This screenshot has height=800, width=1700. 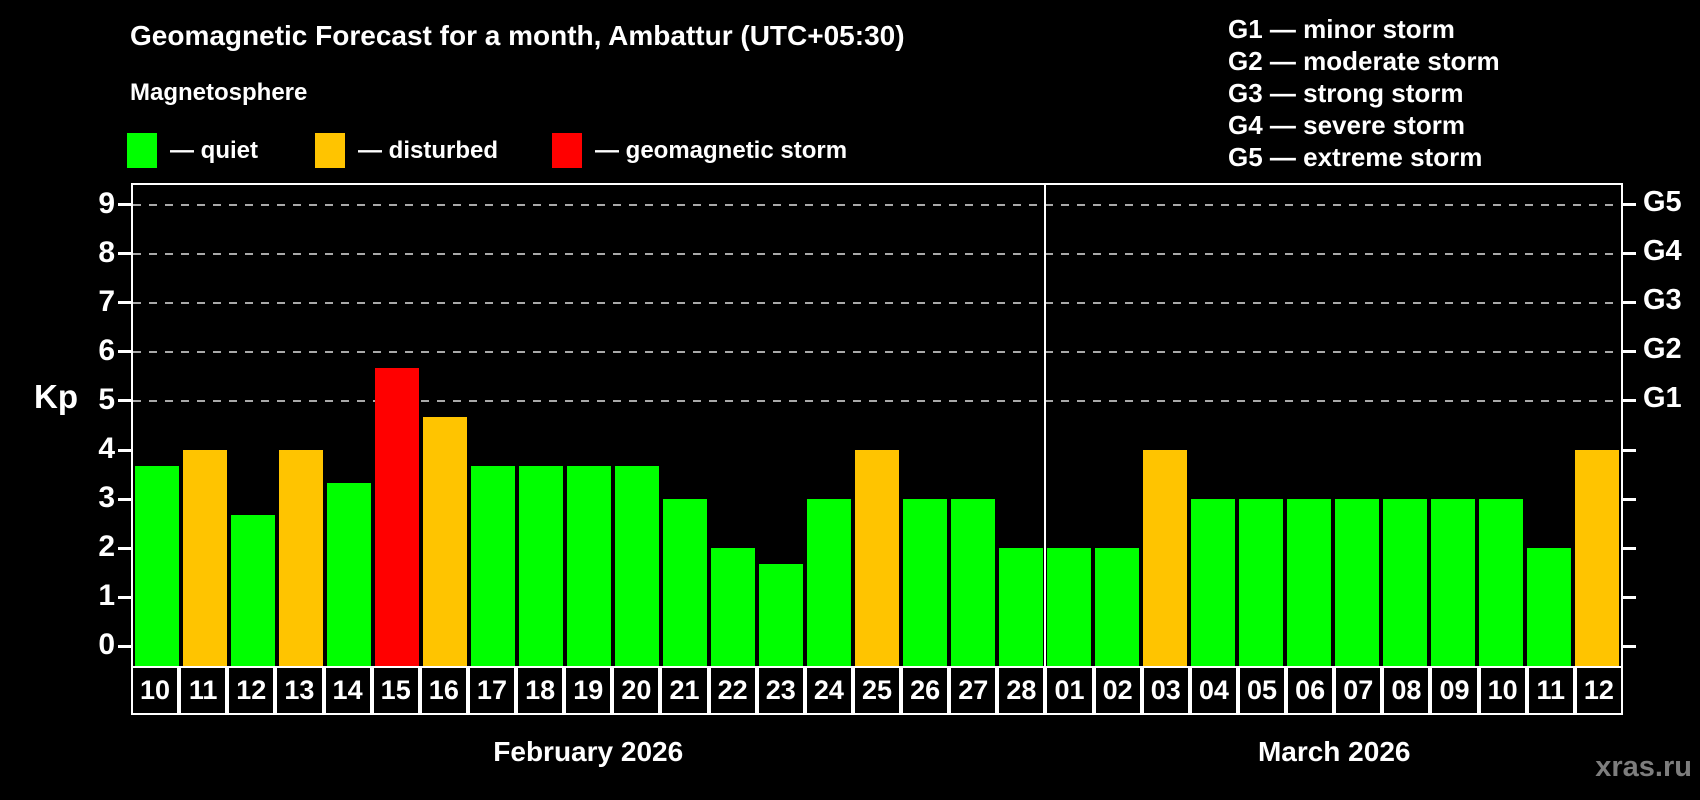 What do you see at coordinates (1662, 299) in the screenshot?
I see `g-axis-label-g3: G3` at bounding box center [1662, 299].